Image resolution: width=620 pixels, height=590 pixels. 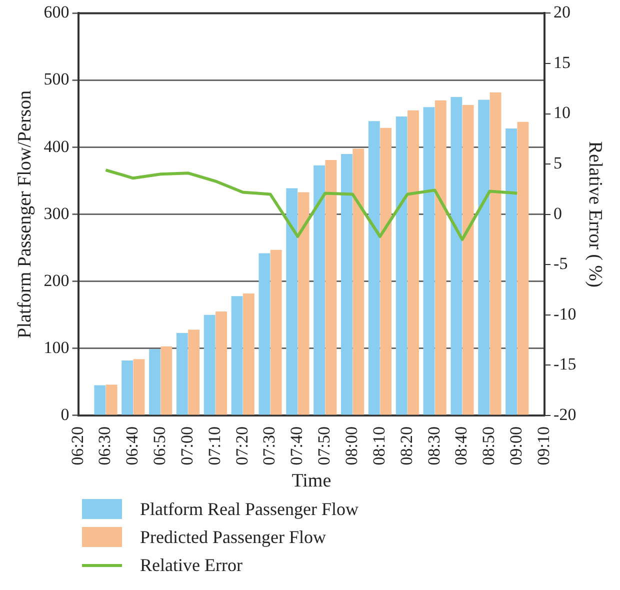 What do you see at coordinates (378, 446) in the screenshot?
I see `x-tick-label: 08:10` at bounding box center [378, 446].